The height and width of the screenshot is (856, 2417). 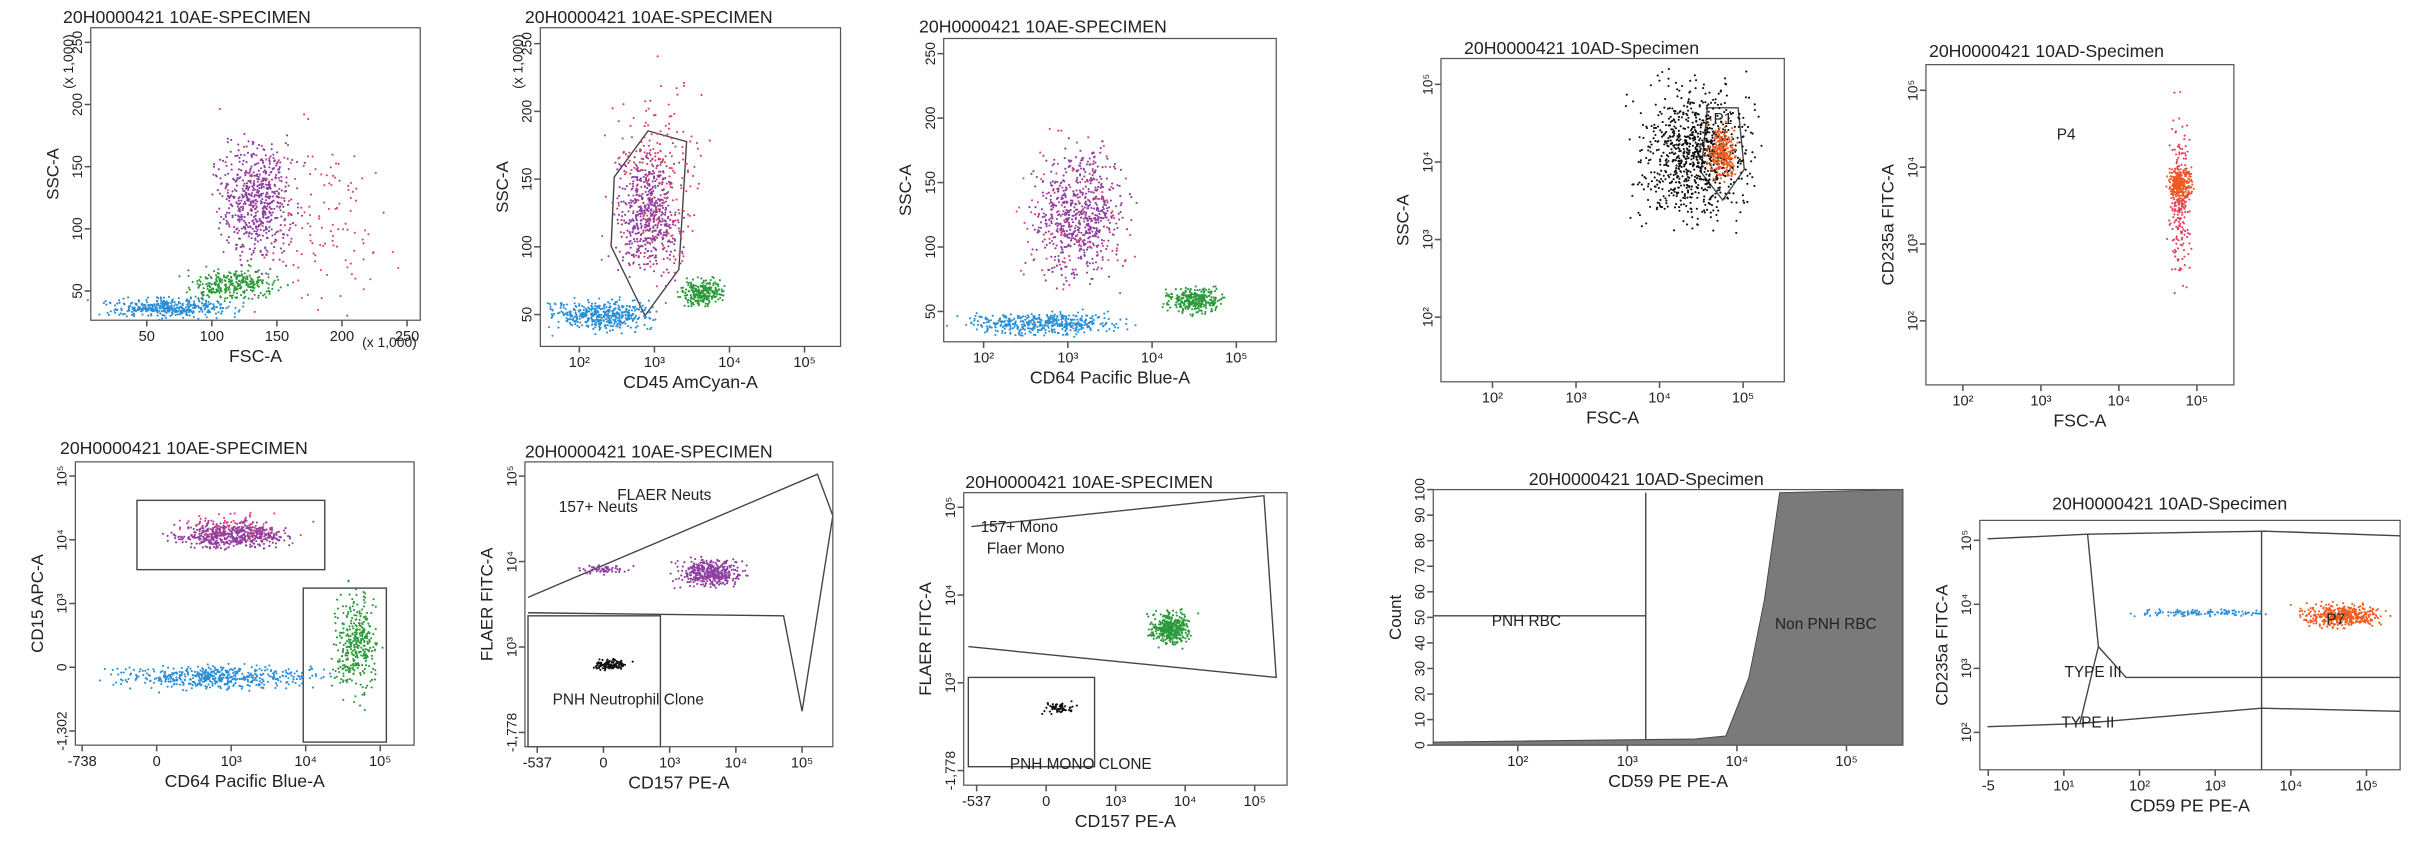 What do you see at coordinates (1110, 190) in the screenshot?
I see `plot-frame` at bounding box center [1110, 190].